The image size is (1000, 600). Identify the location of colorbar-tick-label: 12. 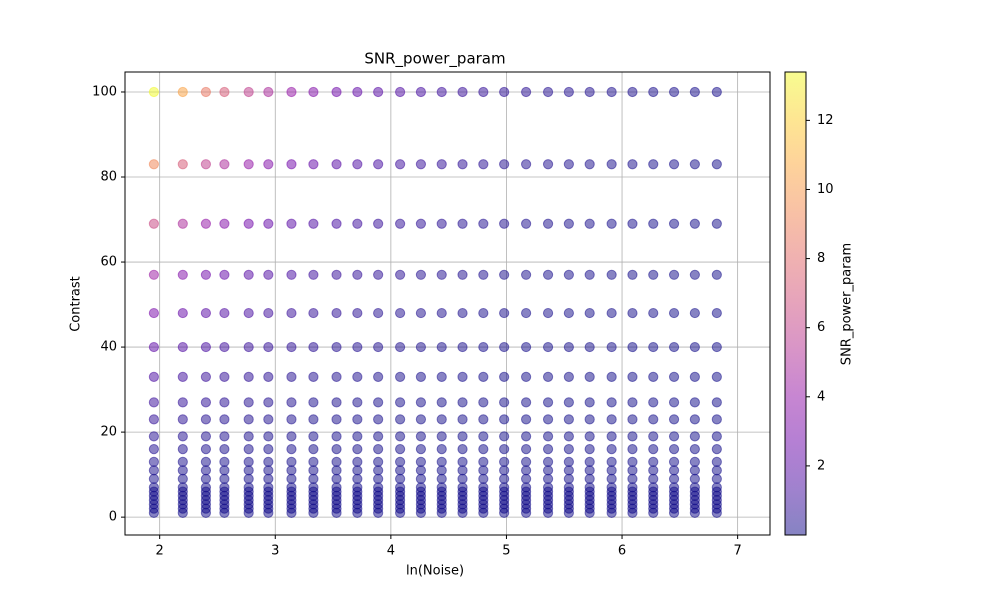
(825, 120).